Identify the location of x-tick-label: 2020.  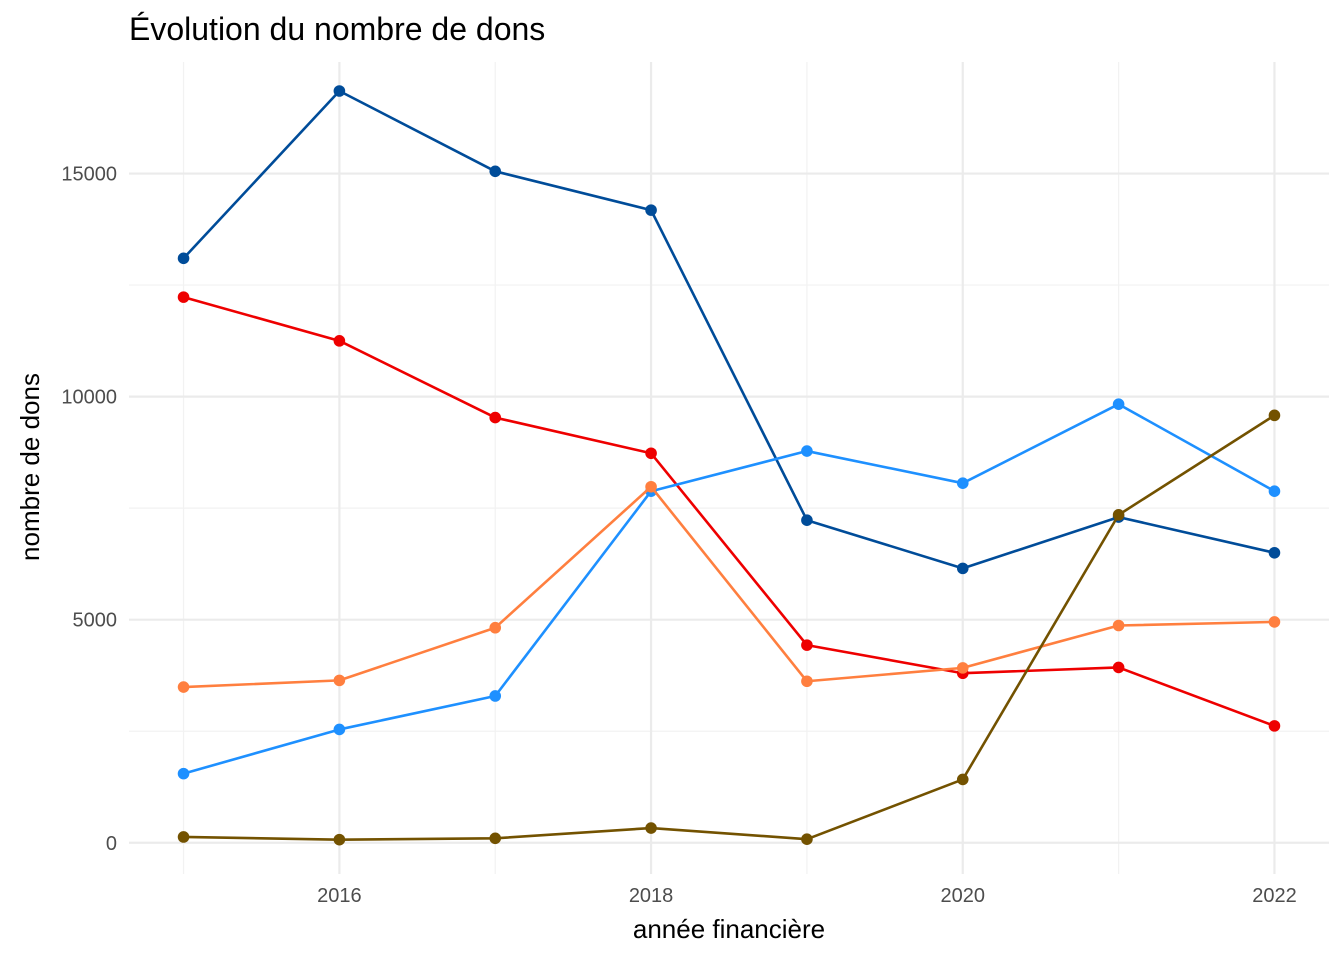
(963, 896).